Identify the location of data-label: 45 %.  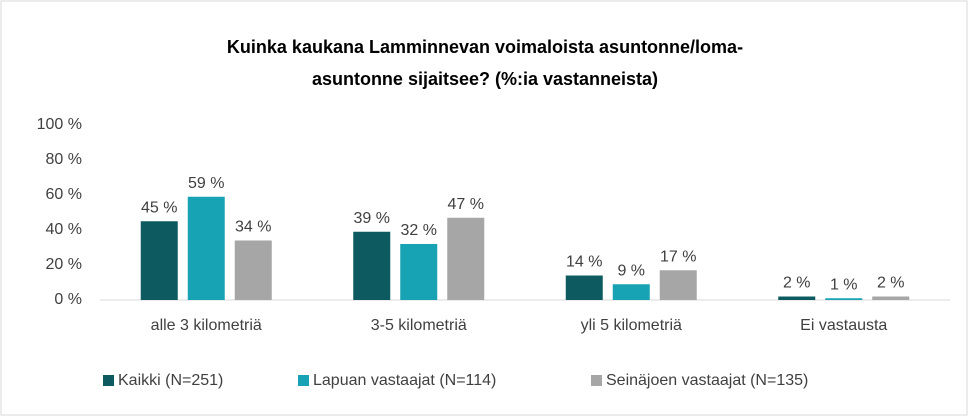
(159, 207).